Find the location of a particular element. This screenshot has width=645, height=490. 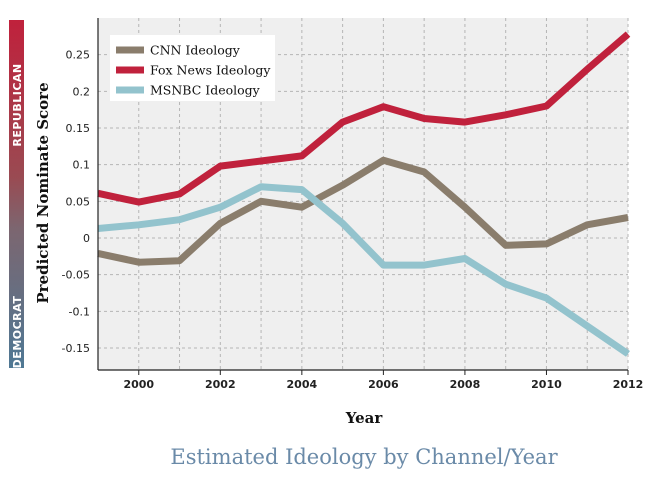

x-tick-label: 2004 is located at coordinates (302, 384).